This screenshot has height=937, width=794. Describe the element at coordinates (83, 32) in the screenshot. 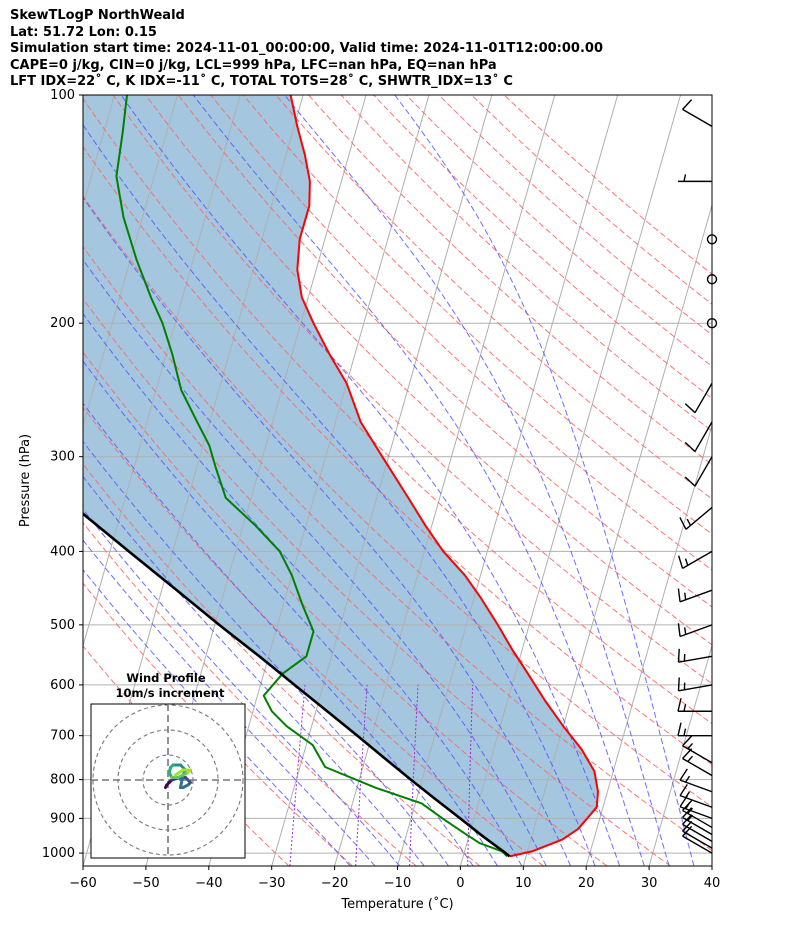

I see `lat-lon: Lat: 51.72 Lon: 0.15` at that location.